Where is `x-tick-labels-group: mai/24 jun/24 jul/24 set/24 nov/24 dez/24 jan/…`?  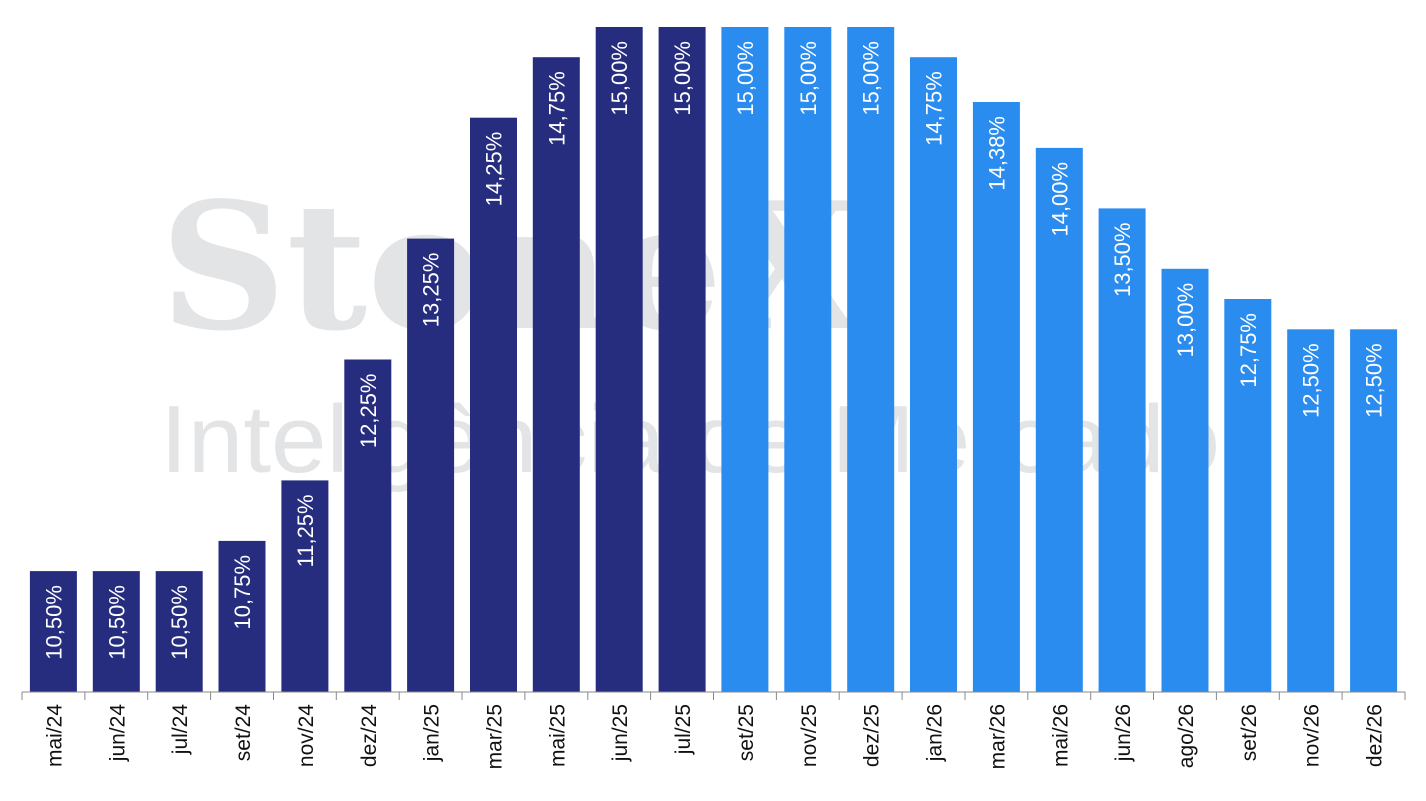 x-tick-labels-group: mai/24 jun/24 jul/24 set/24 nov/24 dez/24 jan/… is located at coordinates (714, 737).